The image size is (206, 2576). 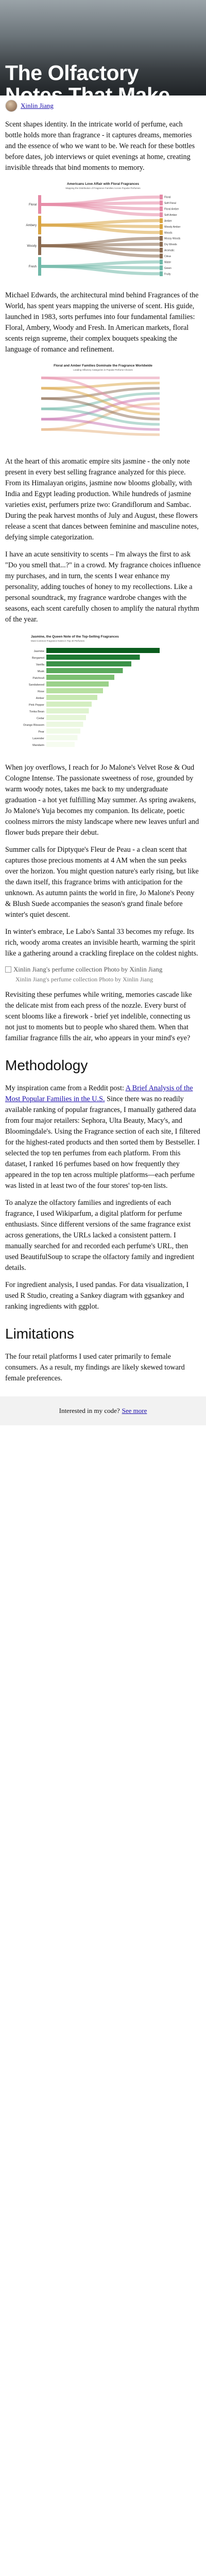 What do you see at coordinates (170, 215) in the screenshot?
I see `sankey-label-right: Soft Amber` at bounding box center [170, 215].